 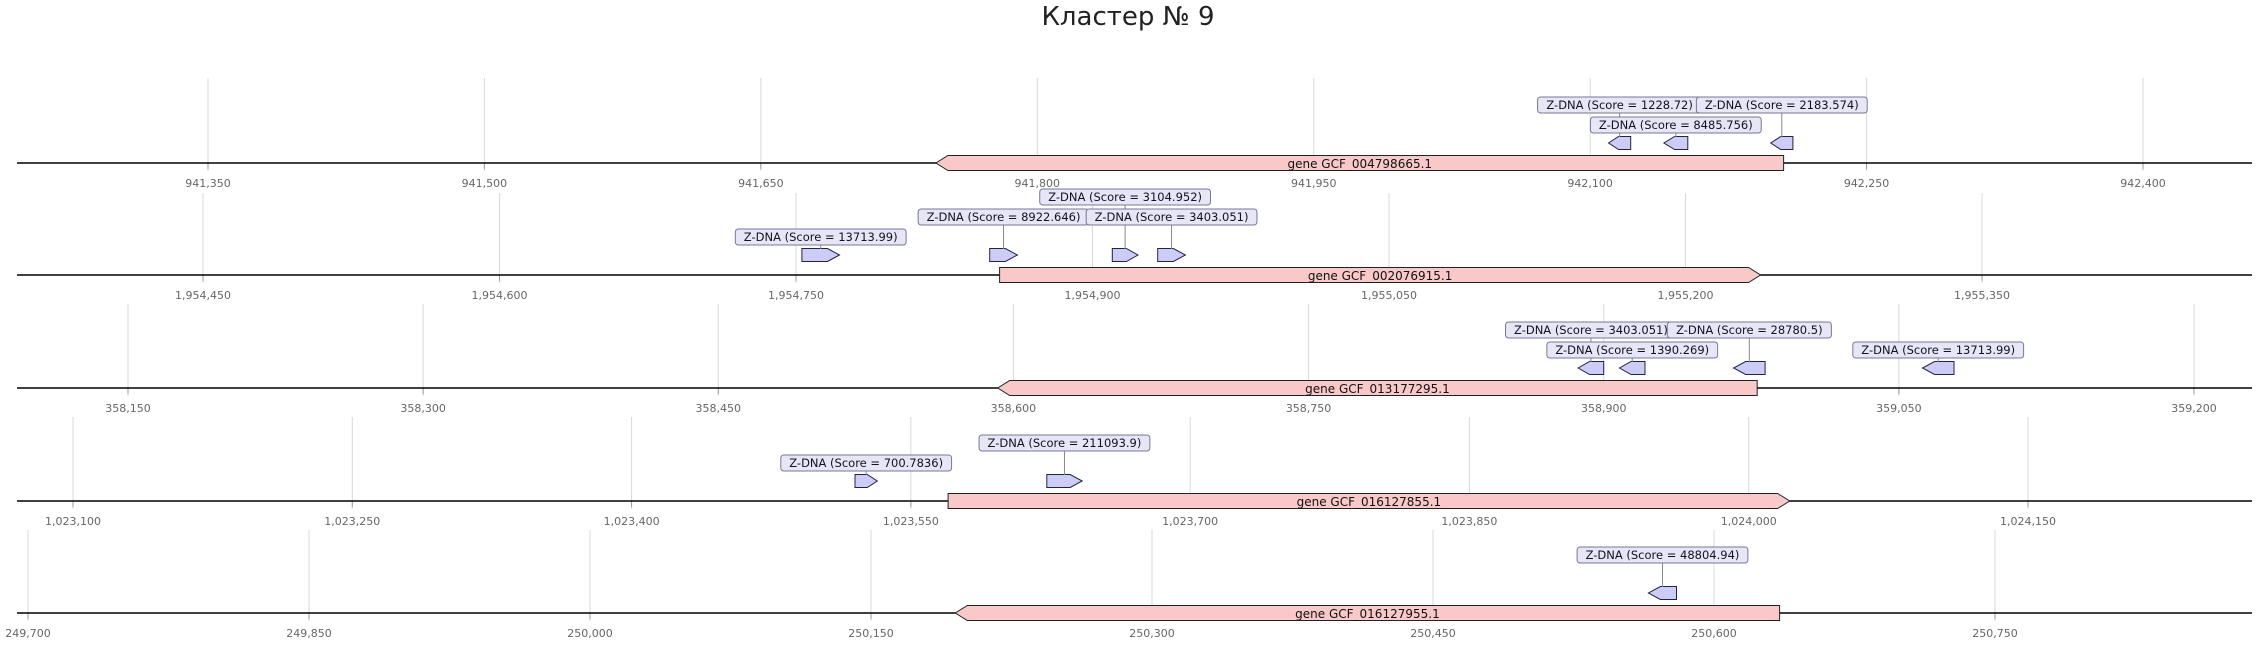 What do you see at coordinates (1152, 633) in the screenshot?
I see `tick-label: 250,300` at bounding box center [1152, 633].